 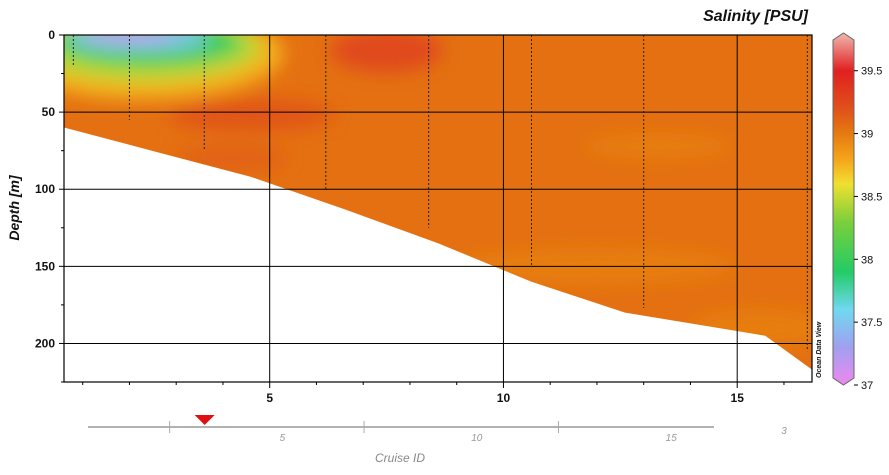 What do you see at coordinates (45, 266) in the screenshot?
I see `y-tick-label: 150` at bounding box center [45, 266].